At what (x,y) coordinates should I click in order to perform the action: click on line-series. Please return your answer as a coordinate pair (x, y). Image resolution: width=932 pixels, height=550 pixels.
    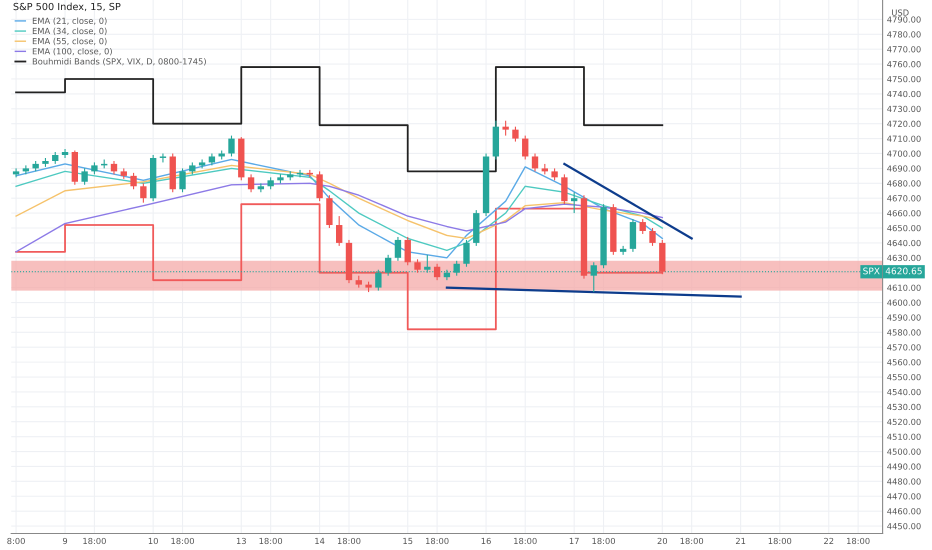
    Looking at the image, I should click on (339, 217).